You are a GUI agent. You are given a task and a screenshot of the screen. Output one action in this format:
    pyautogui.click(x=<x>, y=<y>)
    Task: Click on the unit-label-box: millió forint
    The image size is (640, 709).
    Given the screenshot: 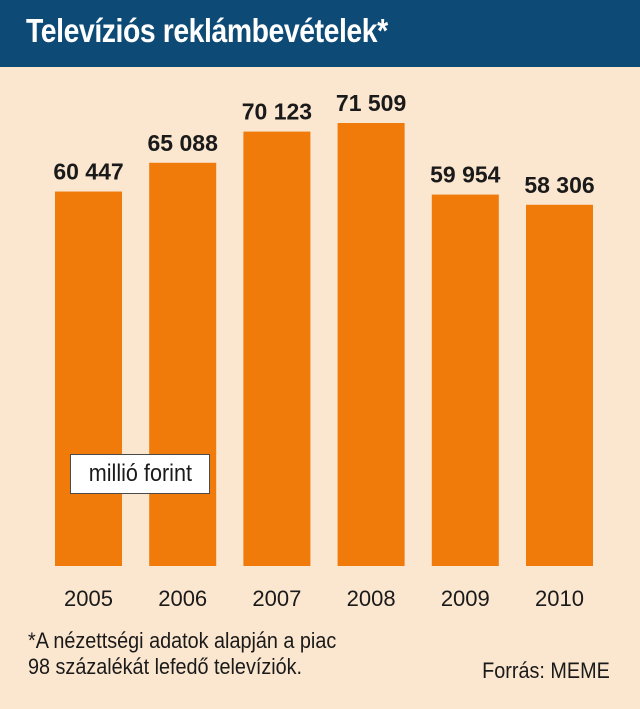 What is the action you would take?
    pyautogui.click(x=140, y=474)
    